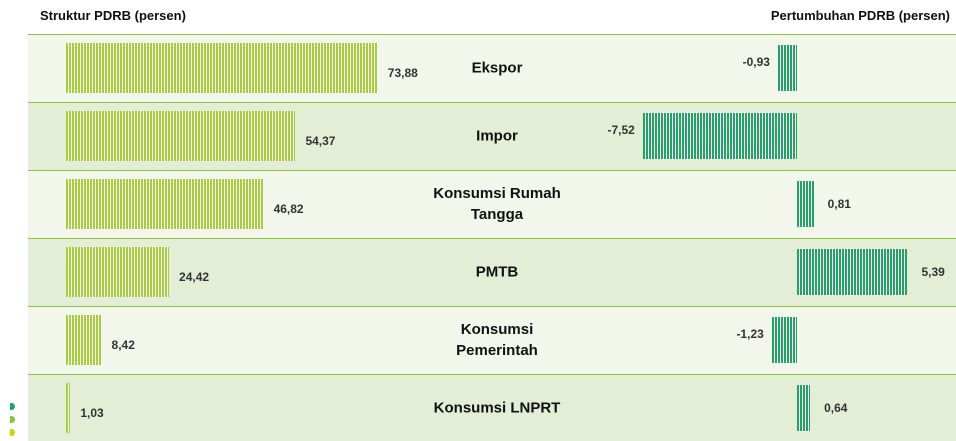 The width and height of the screenshot is (956, 441). What do you see at coordinates (836, 408) in the screenshot?
I see `growth-value-label: 0,64` at bounding box center [836, 408].